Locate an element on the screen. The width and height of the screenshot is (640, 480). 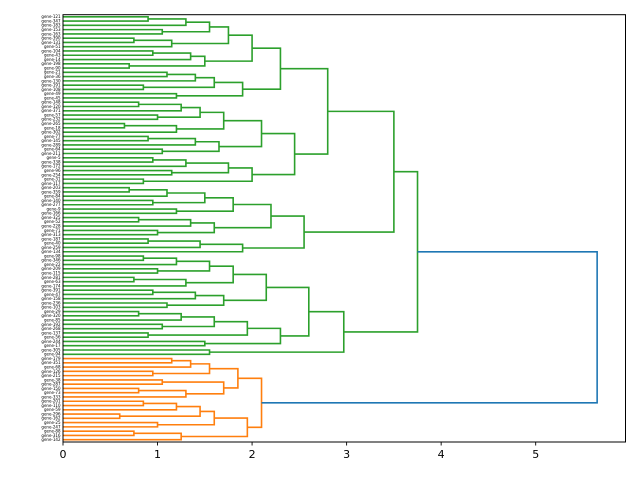
leaf-label: gene-115 is located at coordinates (51, 273).